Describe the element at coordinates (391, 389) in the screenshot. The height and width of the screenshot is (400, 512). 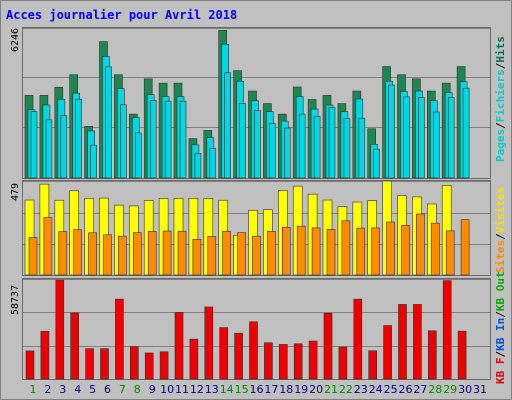
I see `x-tick-label-day-25: 25` at that location.